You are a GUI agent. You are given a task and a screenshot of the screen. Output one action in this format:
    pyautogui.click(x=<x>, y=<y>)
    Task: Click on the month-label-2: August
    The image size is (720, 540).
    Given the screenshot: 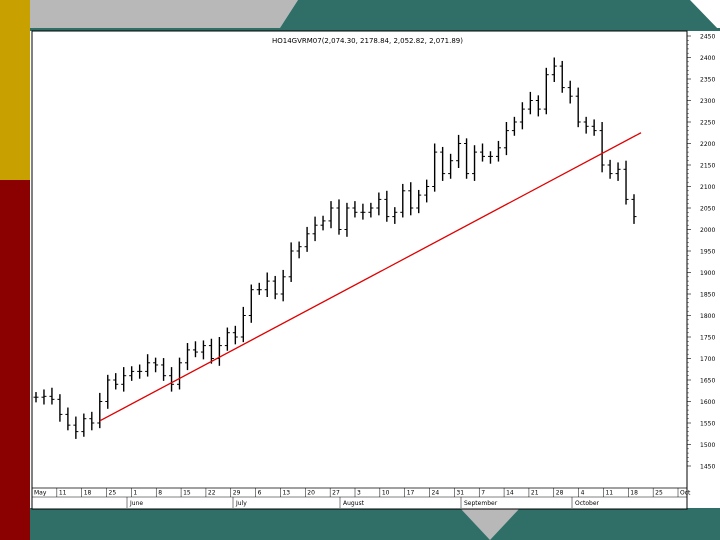 What is the action you would take?
    pyautogui.click(x=354, y=503)
    